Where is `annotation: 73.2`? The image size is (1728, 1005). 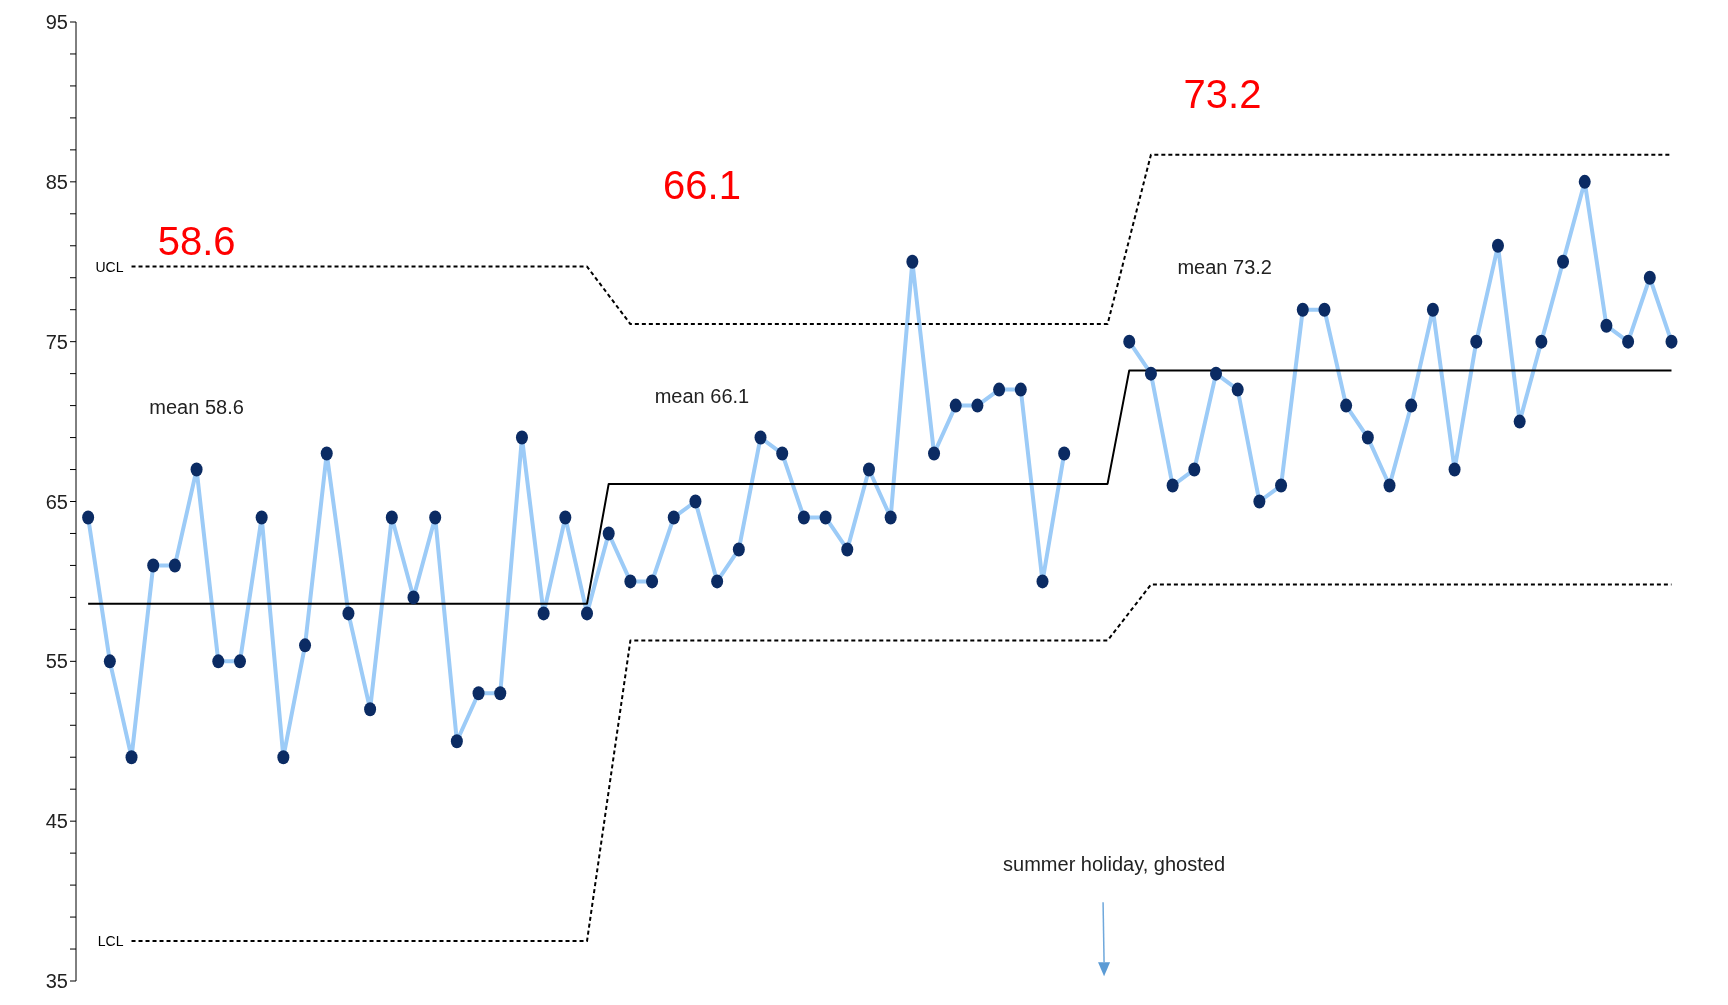
annotation: 73.2 is located at coordinates (1222, 93).